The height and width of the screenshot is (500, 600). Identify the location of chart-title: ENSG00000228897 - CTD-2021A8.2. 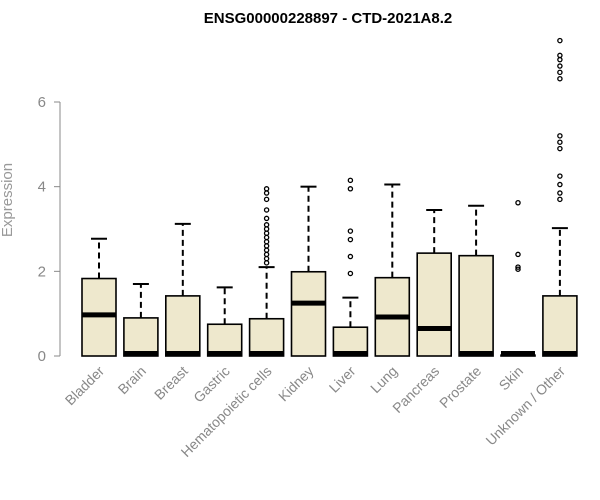
(328, 18).